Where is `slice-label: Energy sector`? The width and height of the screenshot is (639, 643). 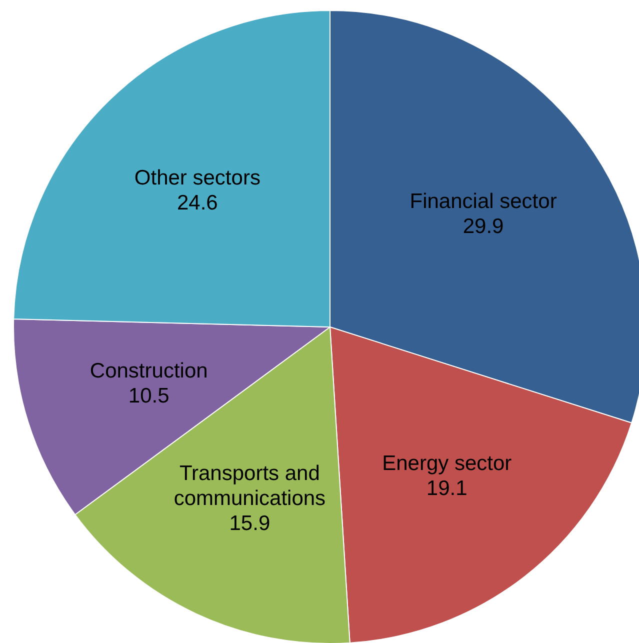 slice-label: Energy sector is located at coordinates (447, 463).